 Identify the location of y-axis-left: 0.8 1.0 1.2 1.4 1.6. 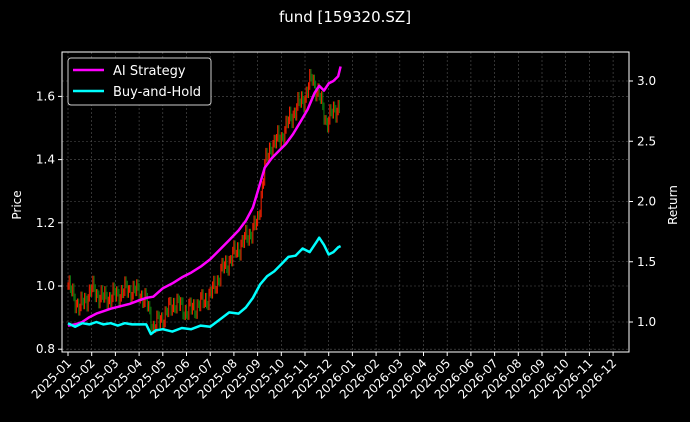
(49, 222).